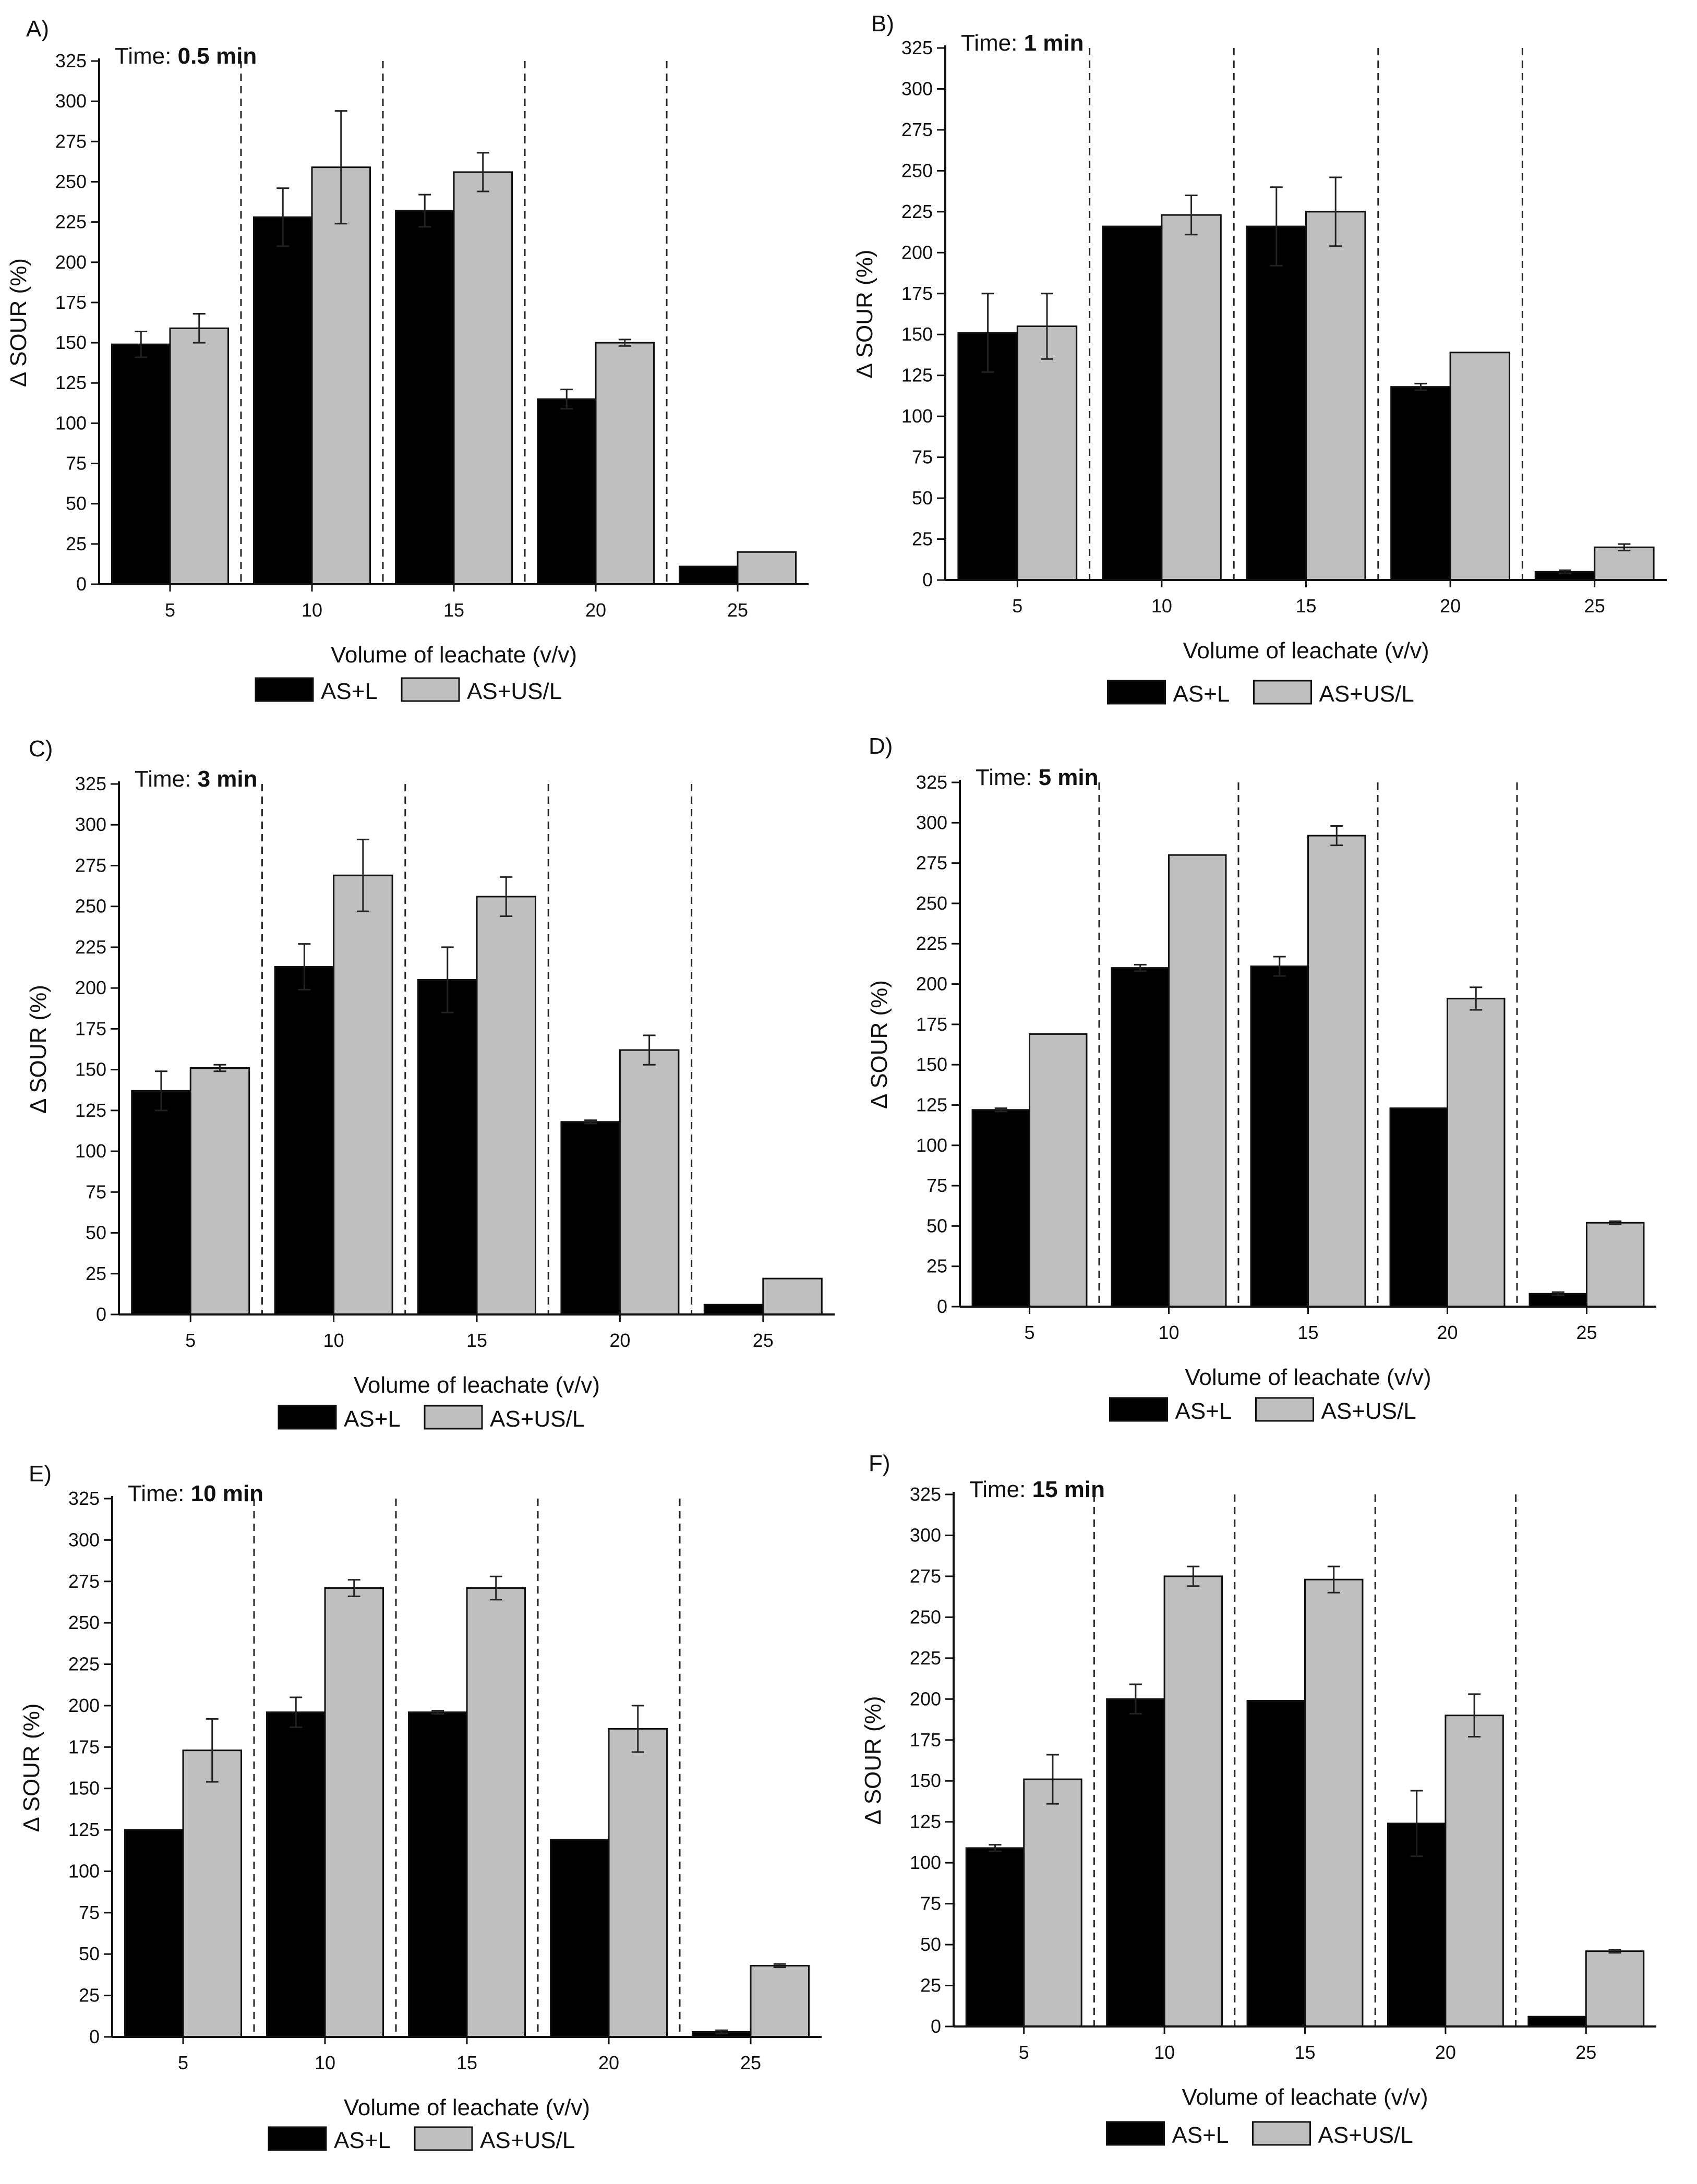  Describe the element at coordinates (41, 749) in the screenshot. I see `panel-label: C)` at that location.